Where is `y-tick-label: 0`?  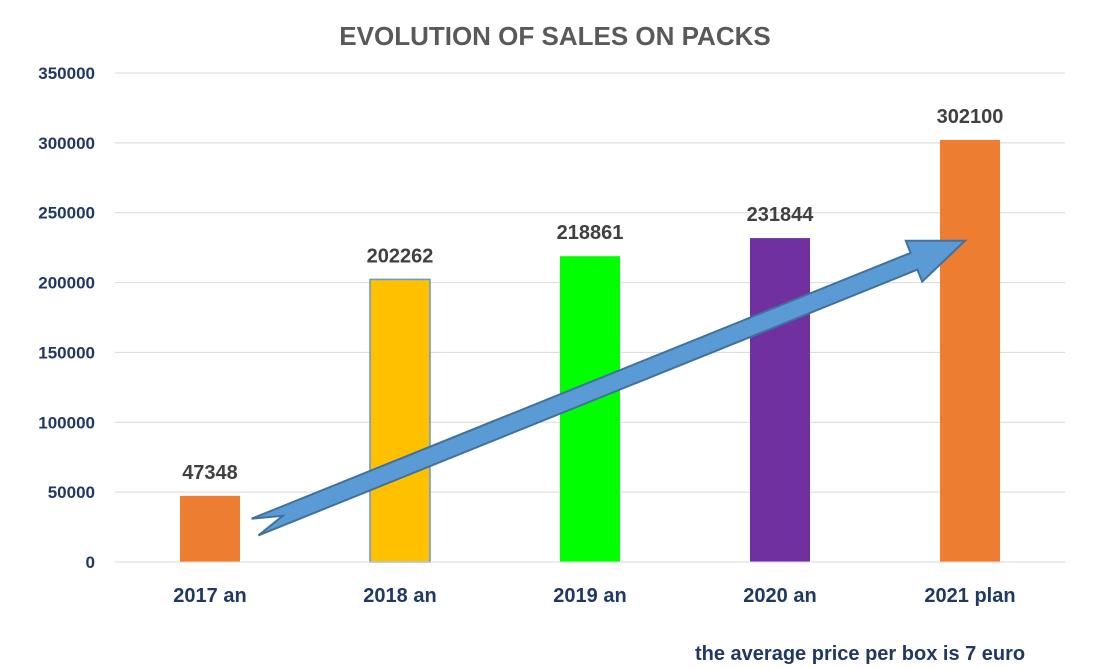
y-tick-label: 0 is located at coordinates (90, 562).